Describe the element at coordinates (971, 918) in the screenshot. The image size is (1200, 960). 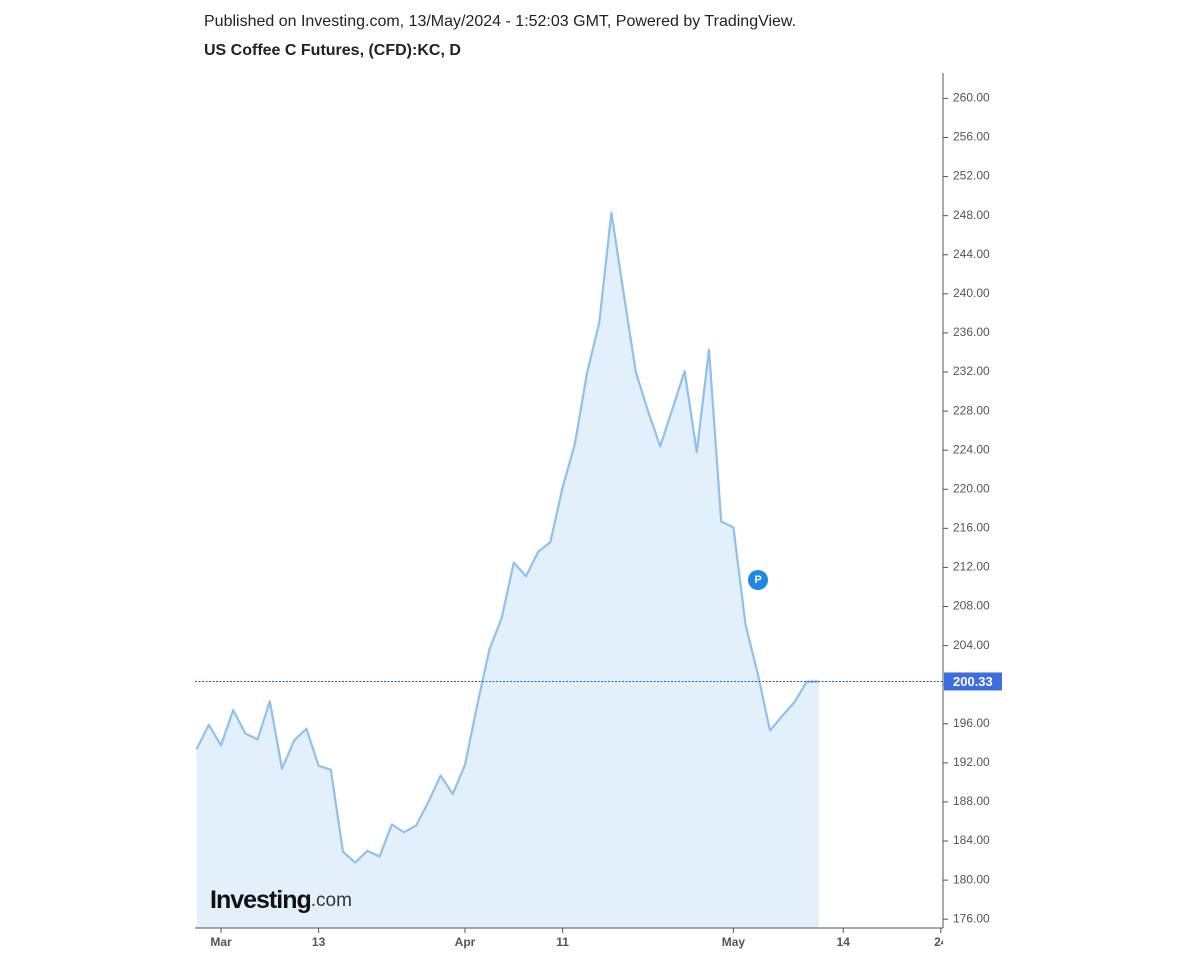
I see `y-tick-label: 176.00` at that location.